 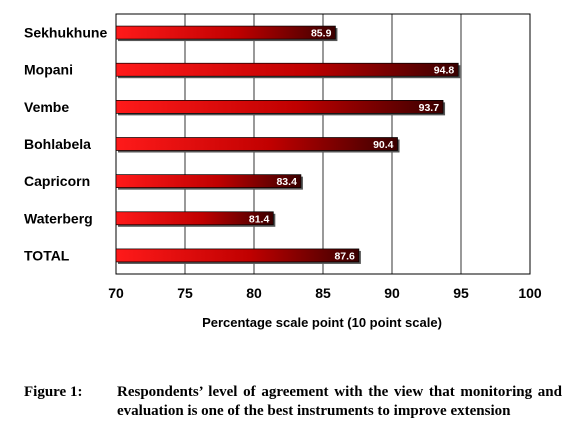 What do you see at coordinates (58, 218) in the screenshot?
I see `category-label: Waterberg` at bounding box center [58, 218].